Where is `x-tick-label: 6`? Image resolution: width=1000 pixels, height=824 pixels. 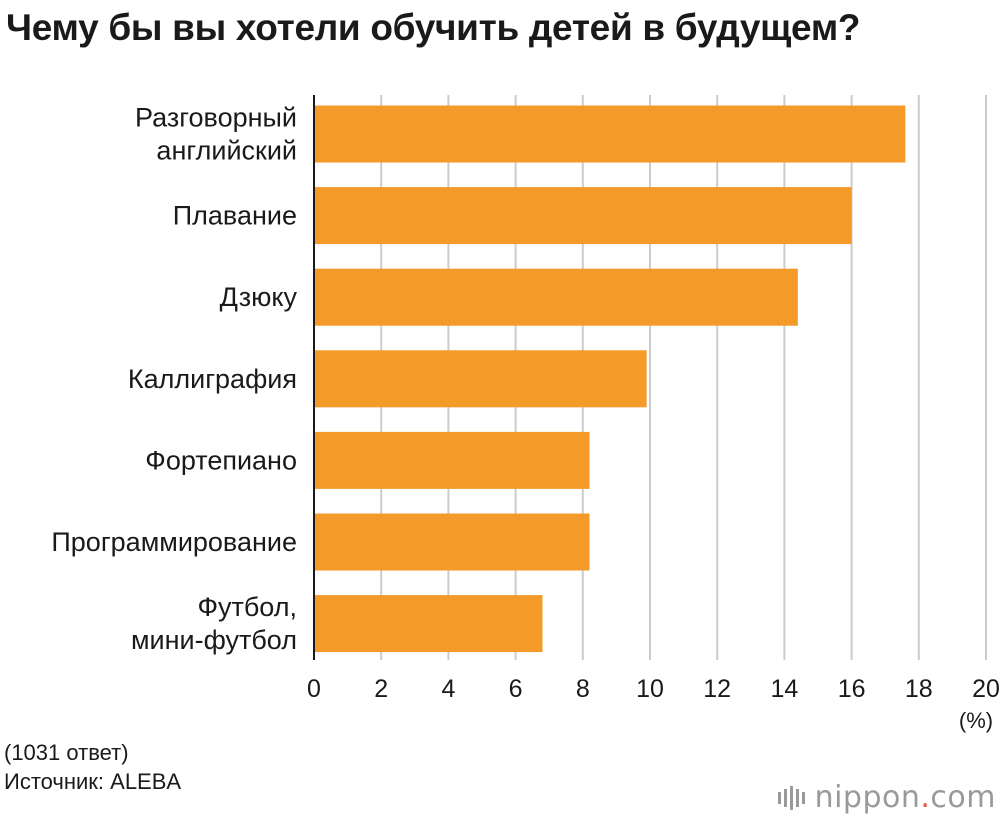
x-tick-label: 6 is located at coordinates (516, 689).